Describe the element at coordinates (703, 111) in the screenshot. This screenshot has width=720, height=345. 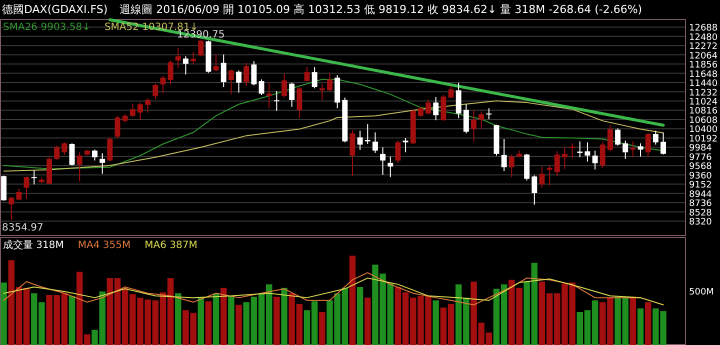
I see `y-tick-label: 10816` at that location.